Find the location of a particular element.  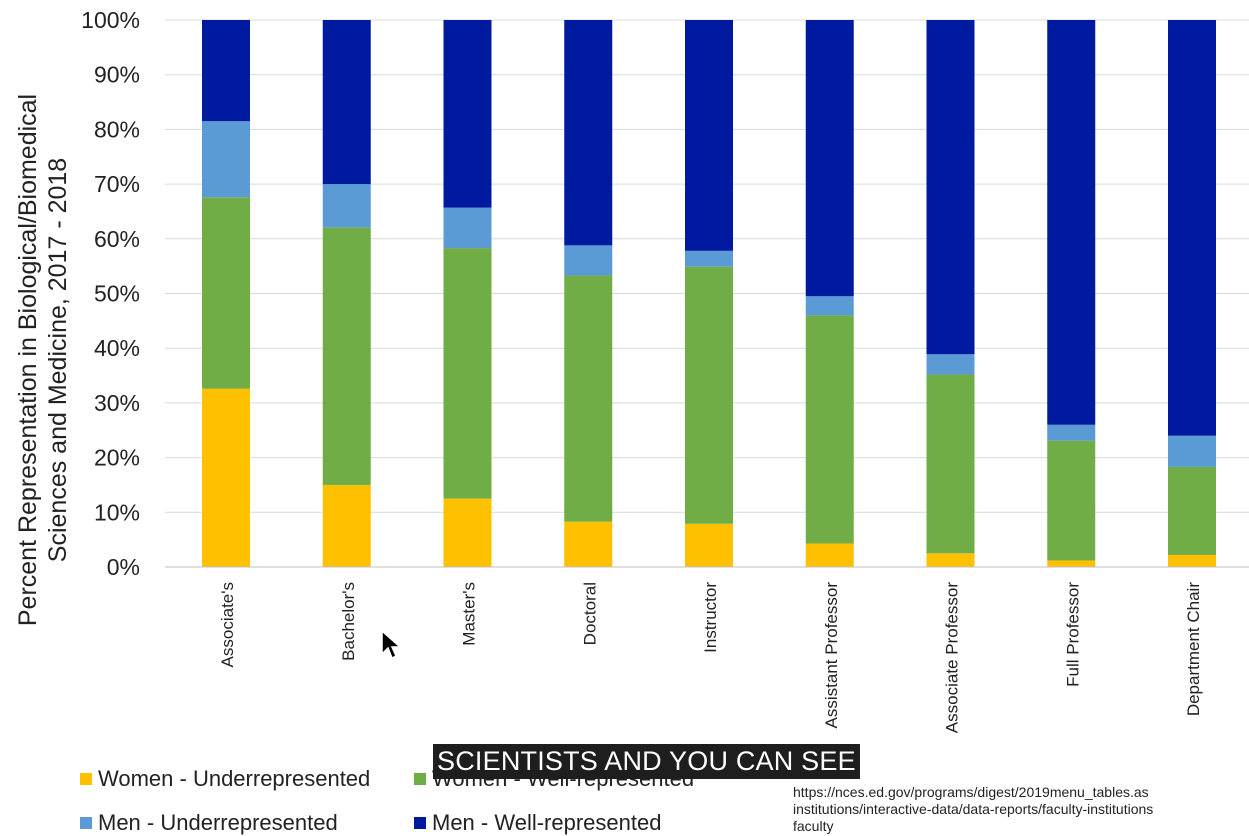

x-tick-label: Doctoral is located at coordinates (589, 613).